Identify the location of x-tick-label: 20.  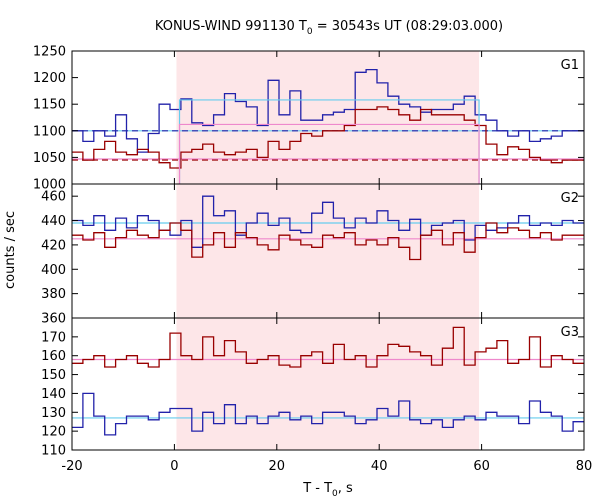
(277, 466).